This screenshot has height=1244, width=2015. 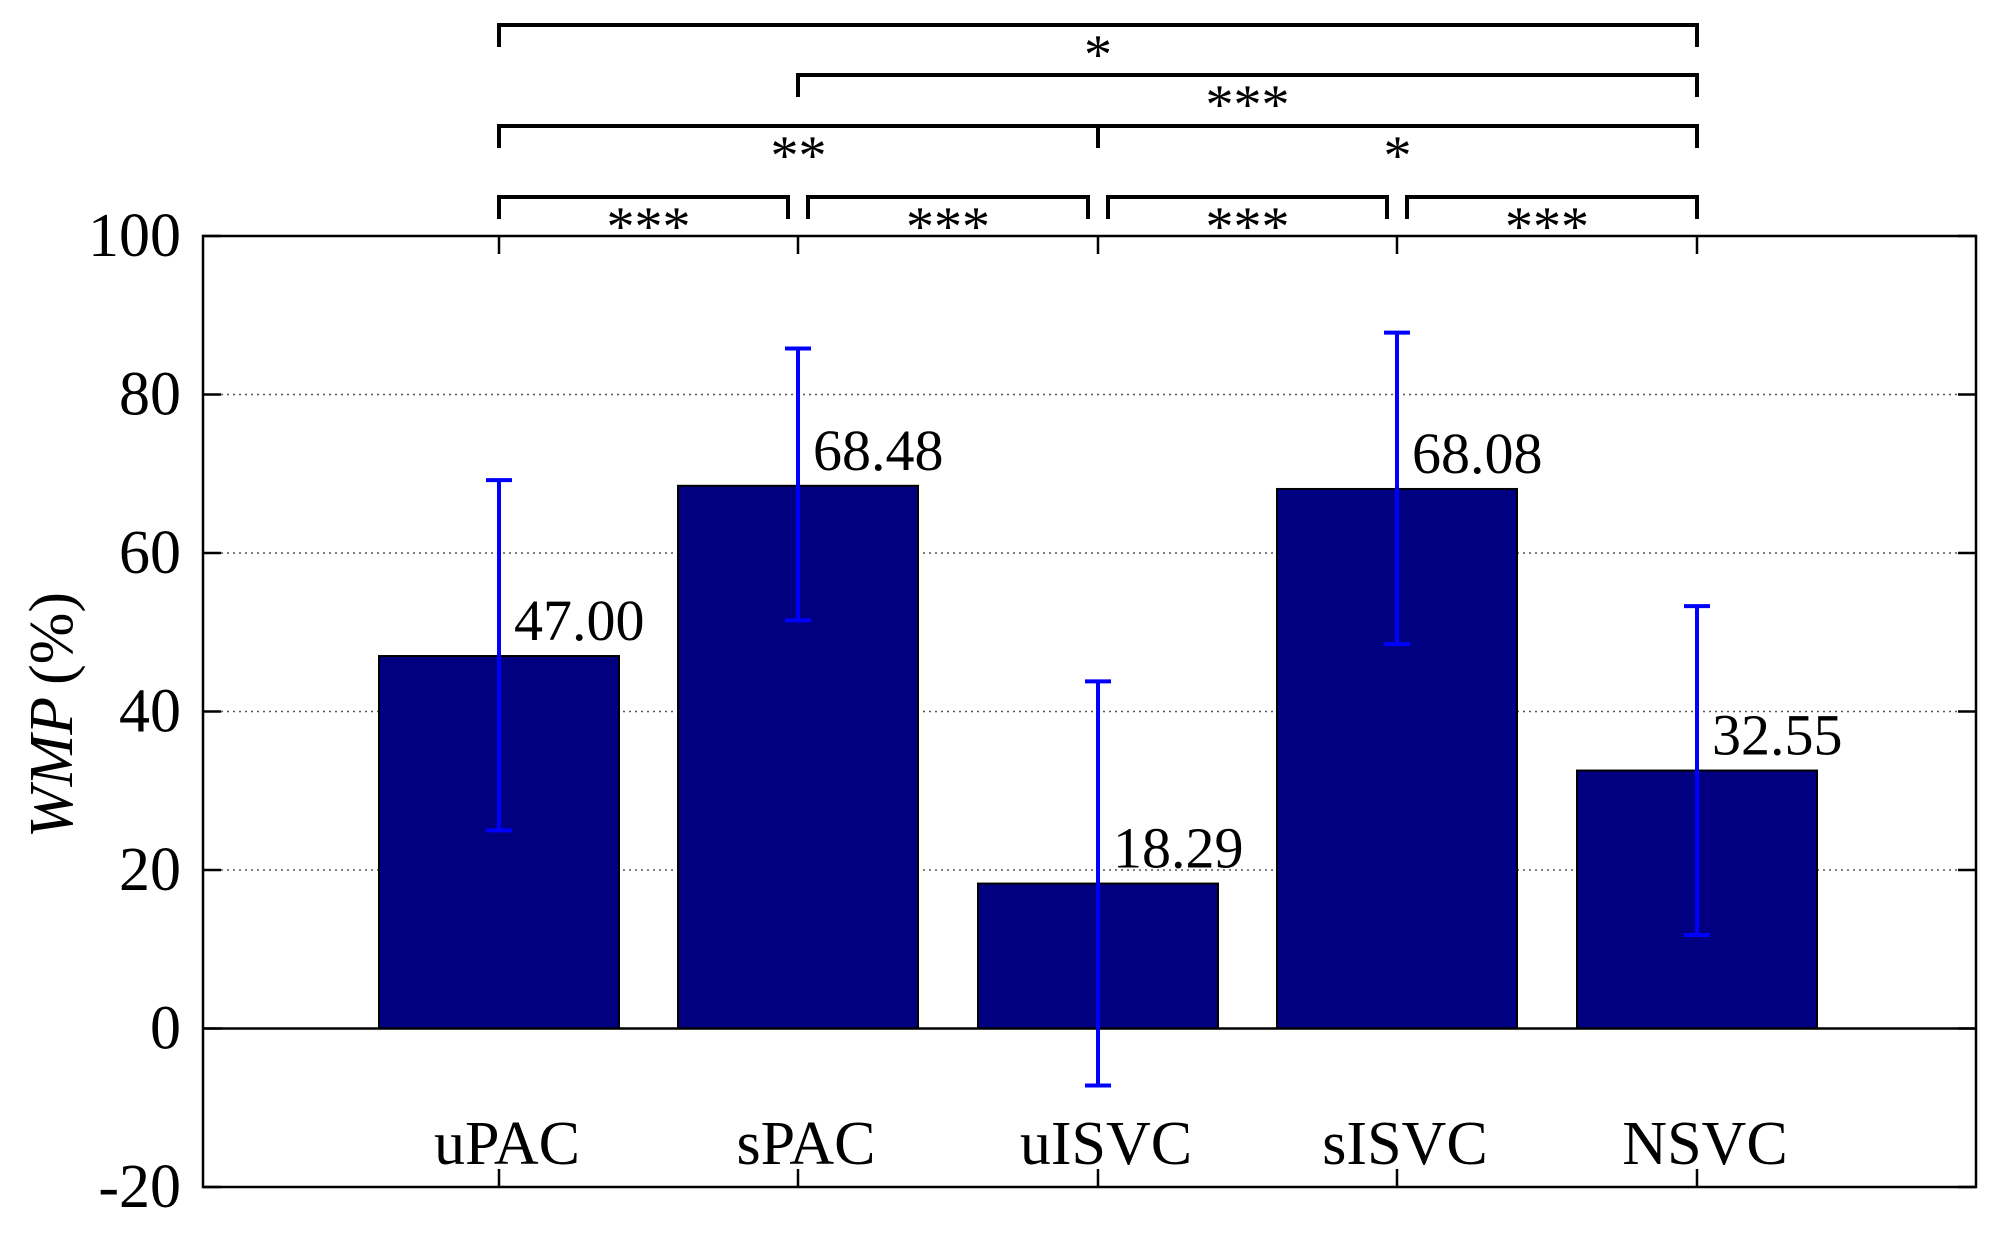 What do you see at coordinates (150, 553) in the screenshot?
I see `y-tick-label: 60` at bounding box center [150, 553].